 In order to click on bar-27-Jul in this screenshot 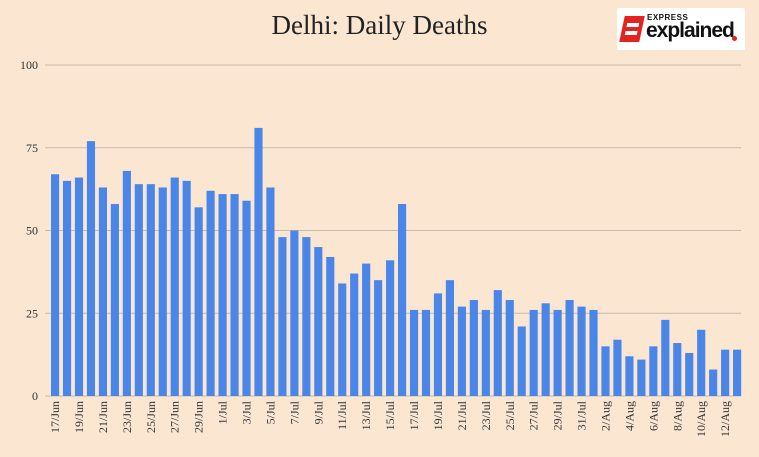, I will do `click(533, 352)`.